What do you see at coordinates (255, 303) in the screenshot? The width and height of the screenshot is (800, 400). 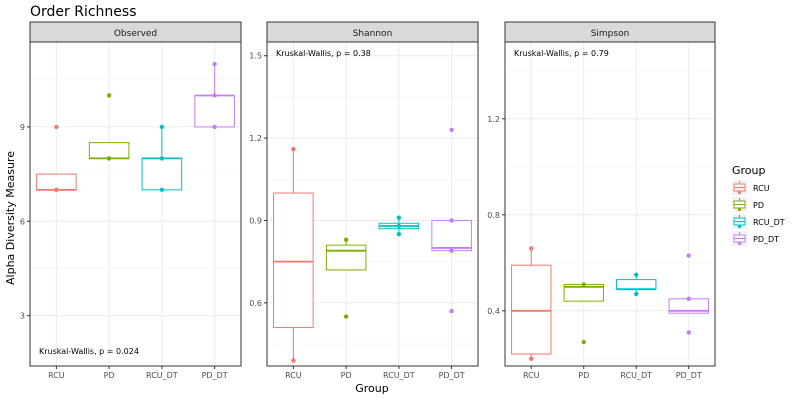 I see `y-tick-label: 0.6` at bounding box center [255, 303].